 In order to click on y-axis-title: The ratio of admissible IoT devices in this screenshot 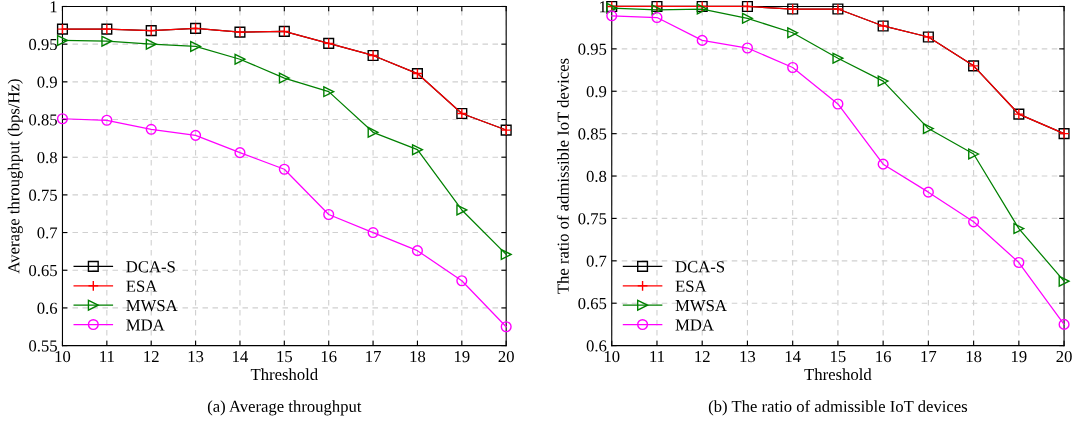, I will do `click(562, 176)`.